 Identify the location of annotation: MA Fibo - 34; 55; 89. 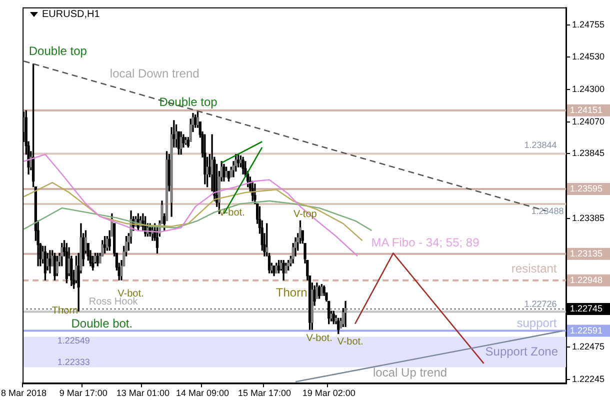
(425, 242).